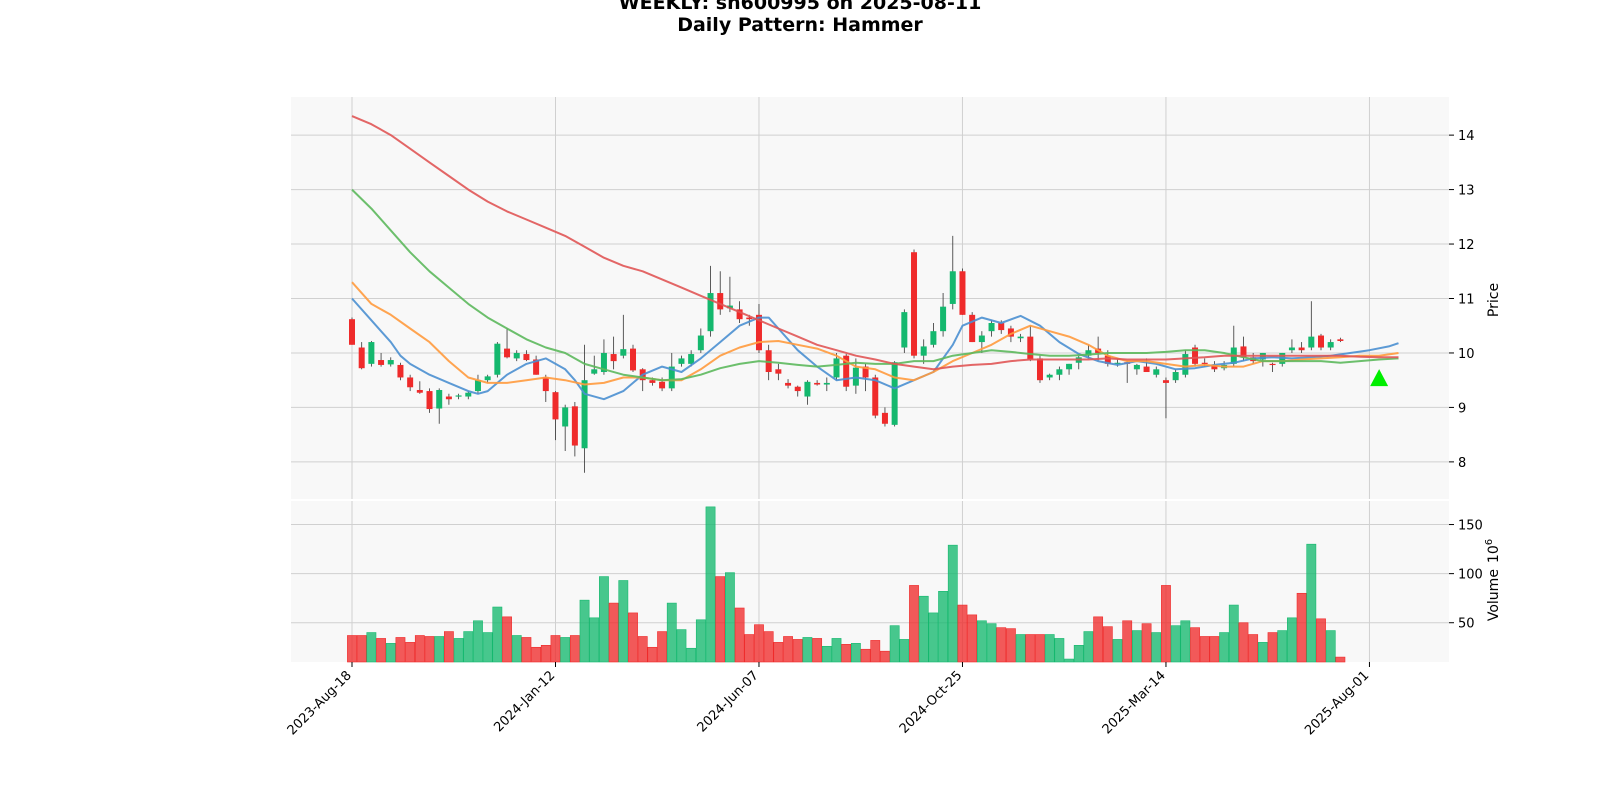  Describe the element at coordinates (1466, 624) in the screenshot. I see `volume-tick-label: 50` at that location.